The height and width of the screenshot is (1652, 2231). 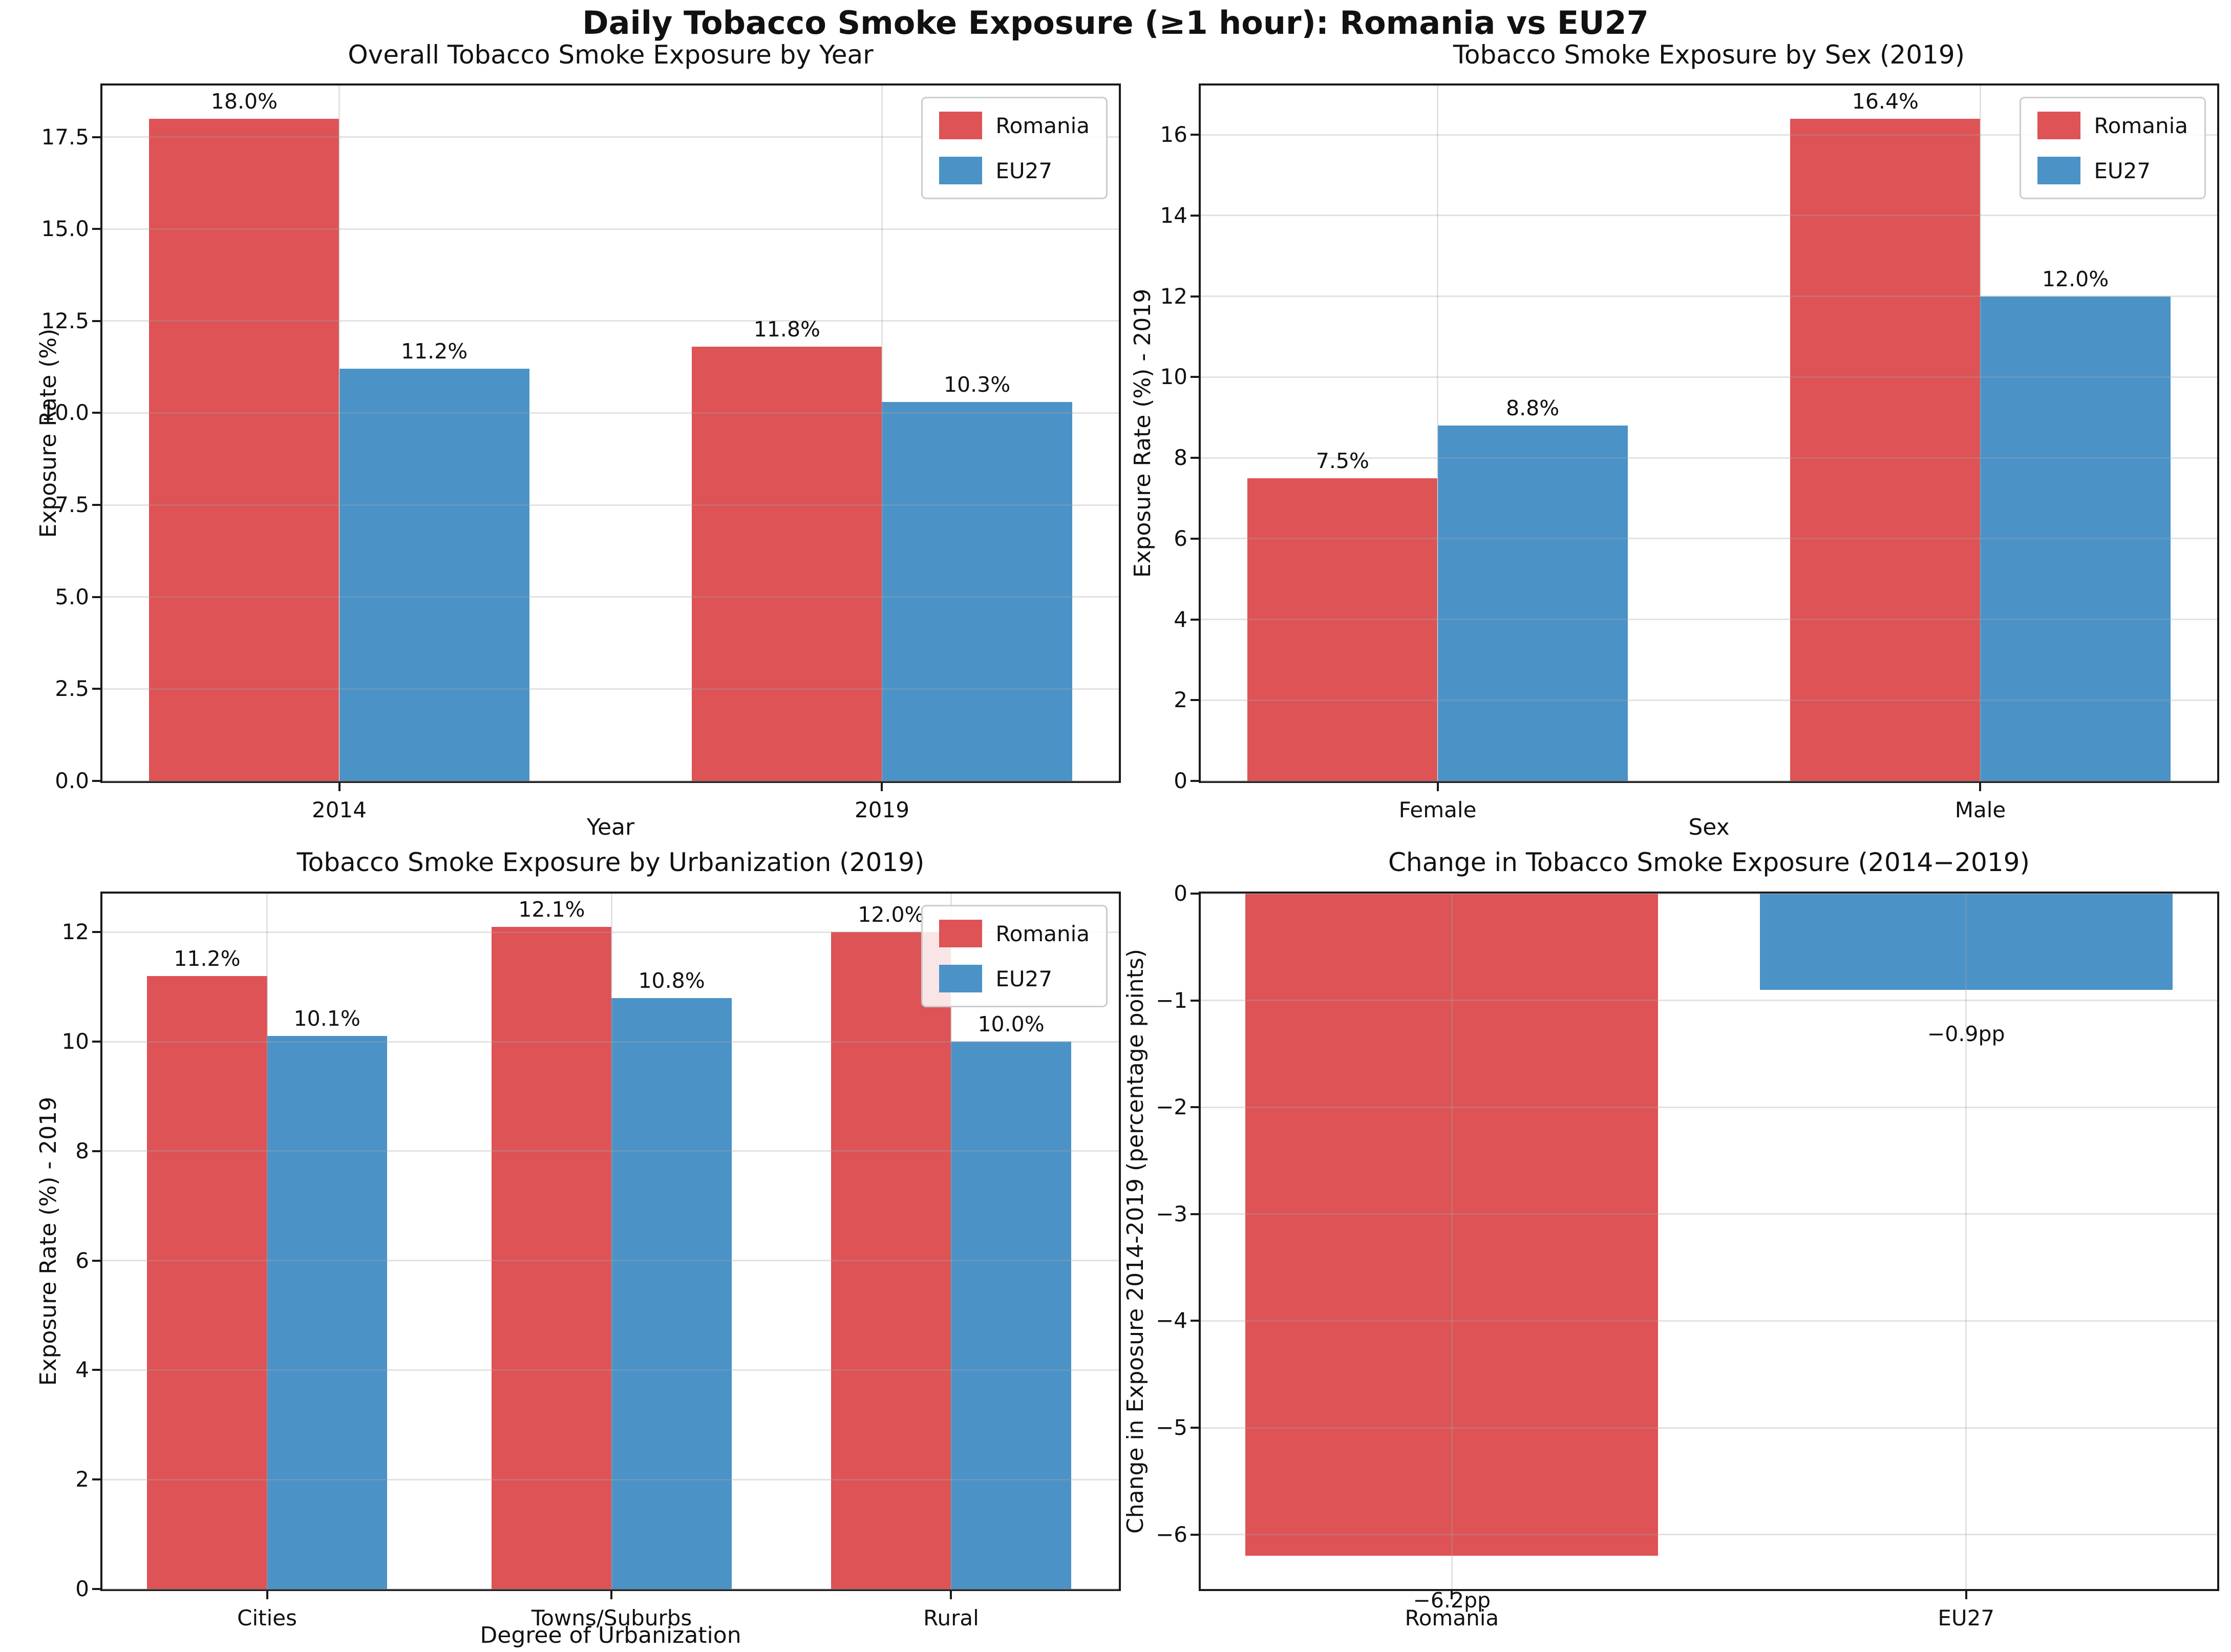 What do you see at coordinates (434, 575) in the screenshot?
I see `bar-eu27-2014` at bounding box center [434, 575].